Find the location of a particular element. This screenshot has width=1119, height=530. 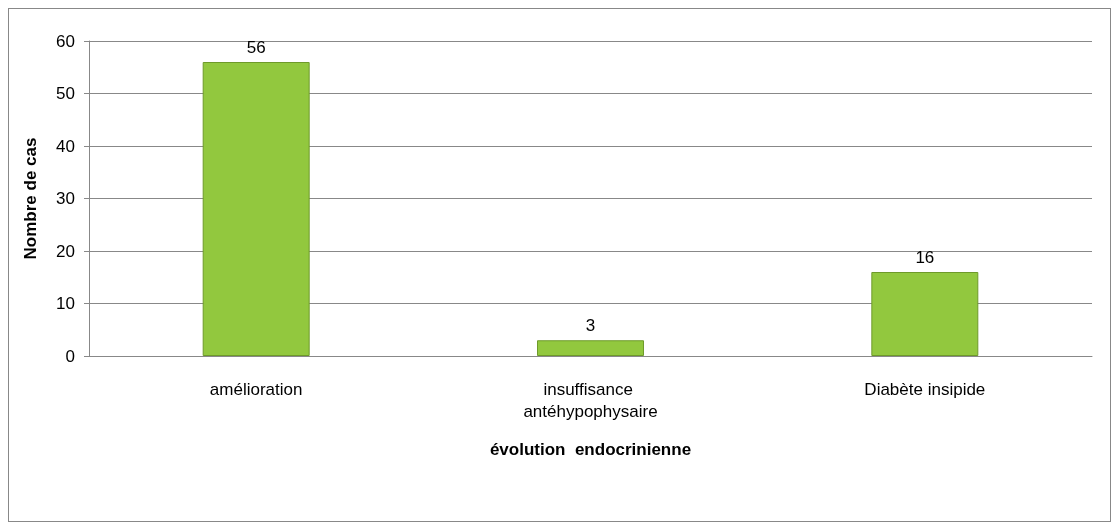

data-label: 3 is located at coordinates (590, 326).